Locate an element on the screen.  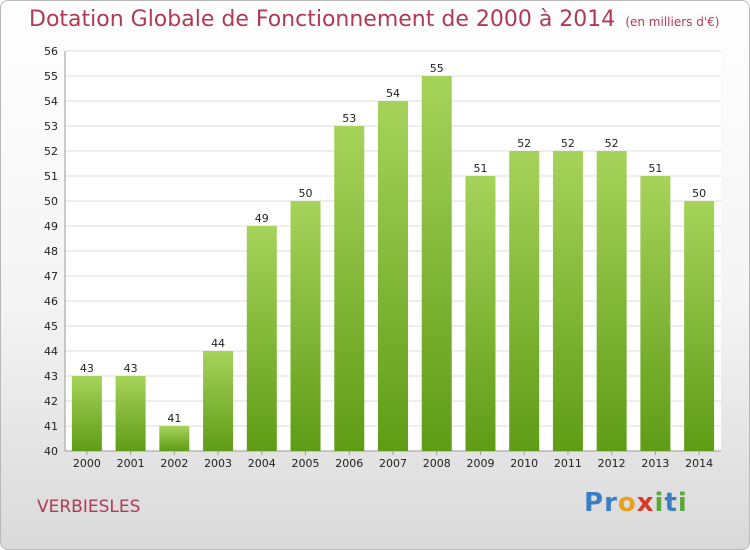
y-tick-label: 56 is located at coordinates (51, 51).